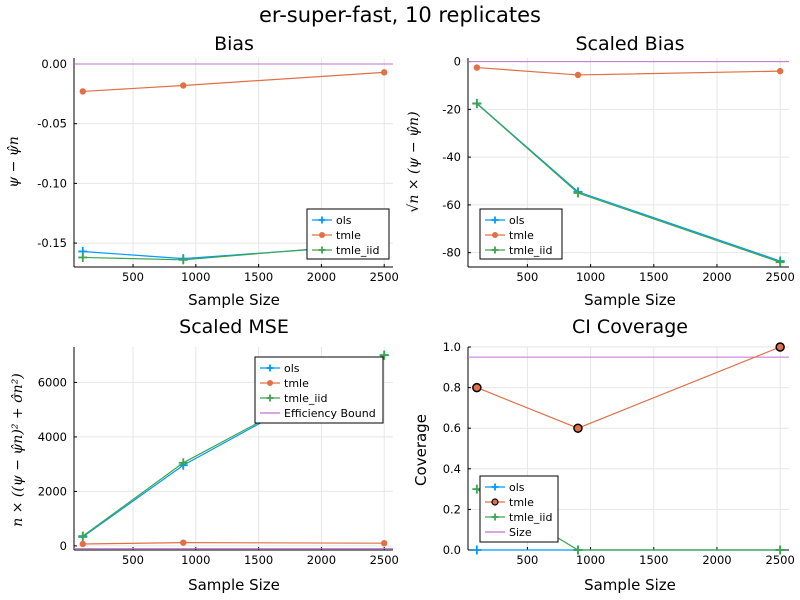  What do you see at coordinates (477, 550) in the screenshot?
I see `data-point-ols` at bounding box center [477, 550].